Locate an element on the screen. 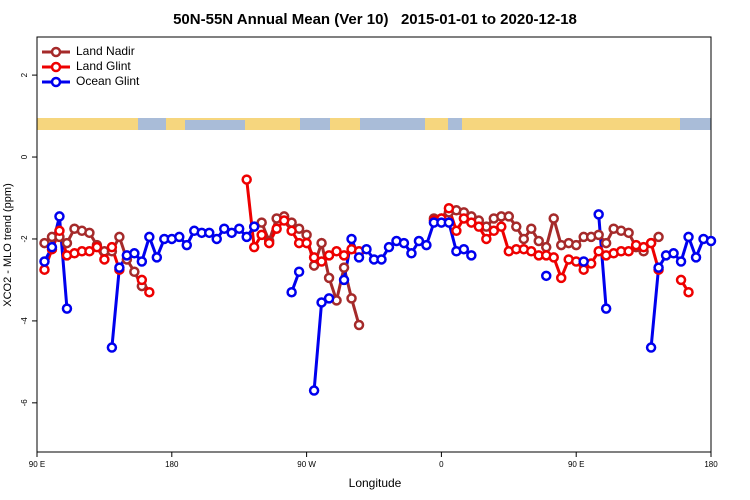  y-tick-label: -2 is located at coordinates (24, 239).